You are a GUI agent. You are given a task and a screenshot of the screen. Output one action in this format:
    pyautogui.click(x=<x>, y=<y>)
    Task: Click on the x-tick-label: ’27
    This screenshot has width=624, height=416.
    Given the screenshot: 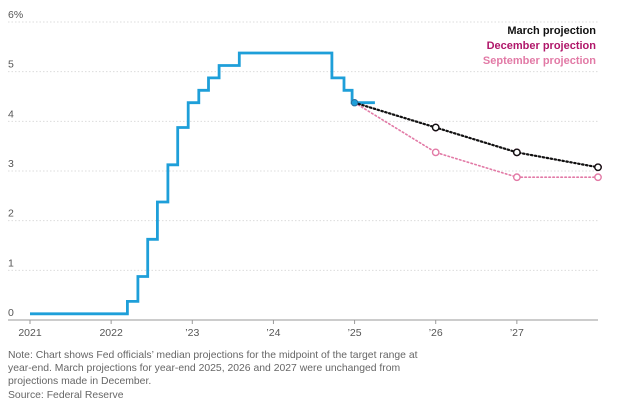 What is the action you would take?
    pyautogui.click(x=517, y=333)
    